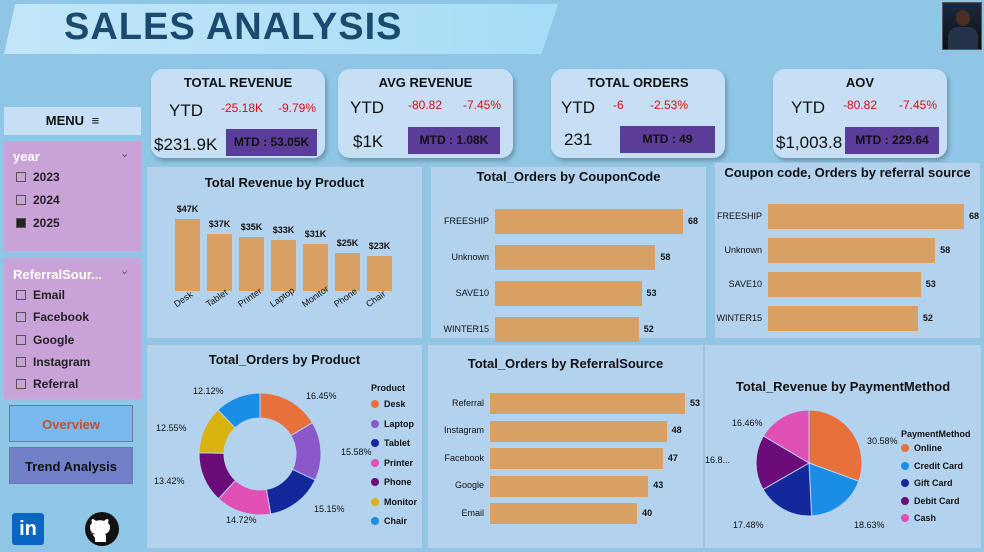 The image size is (984, 552). Describe the element at coordinates (251, 227) in the screenshot. I see `data-label: $35K` at that location.